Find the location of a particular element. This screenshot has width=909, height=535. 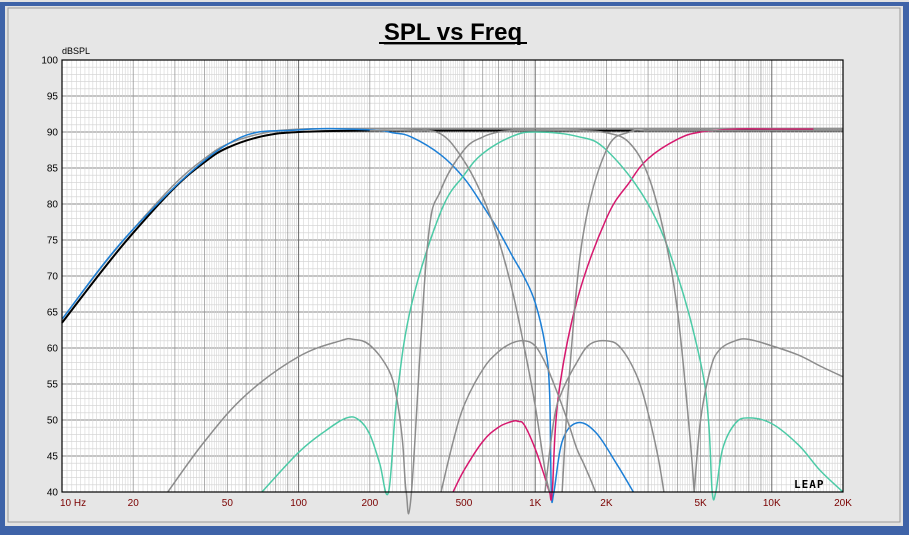

x-tick-label: 100 is located at coordinates (298, 503).